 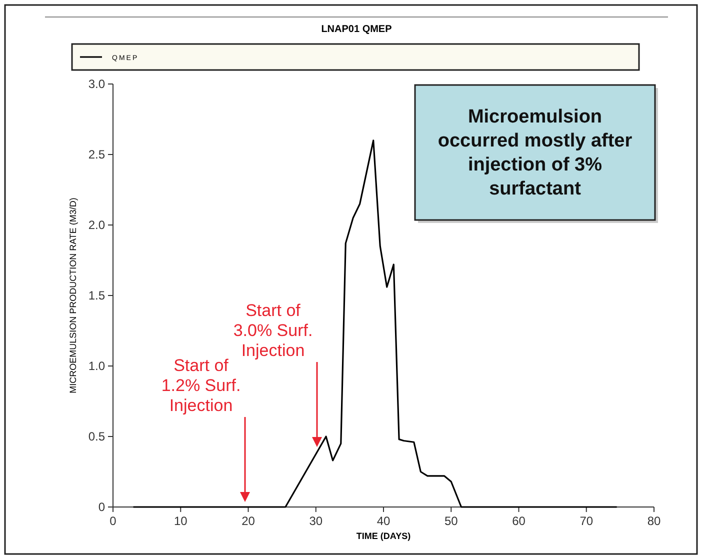 What do you see at coordinates (316, 521) in the screenshot?
I see `x-tick-label: 30` at bounding box center [316, 521].